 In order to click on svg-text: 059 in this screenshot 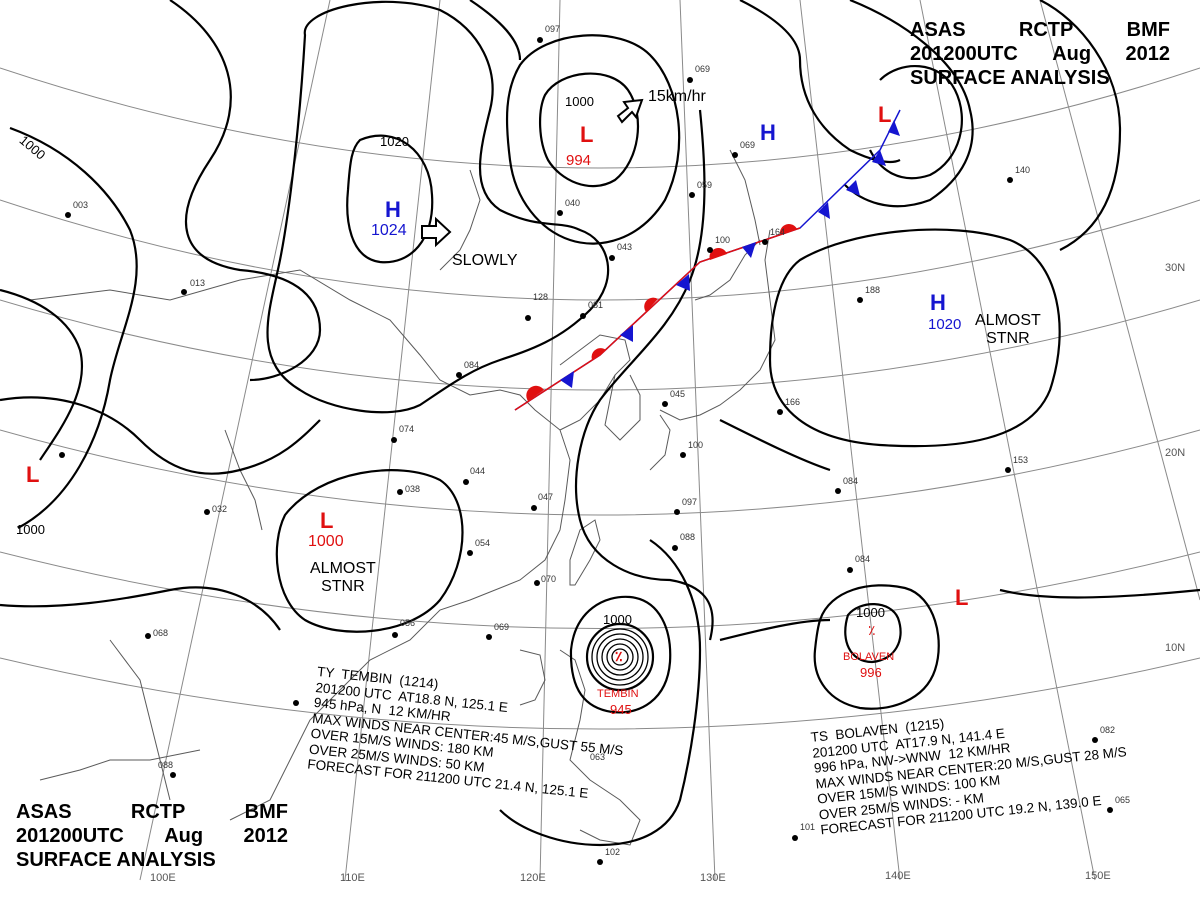, I will do `click(704, 185)`.